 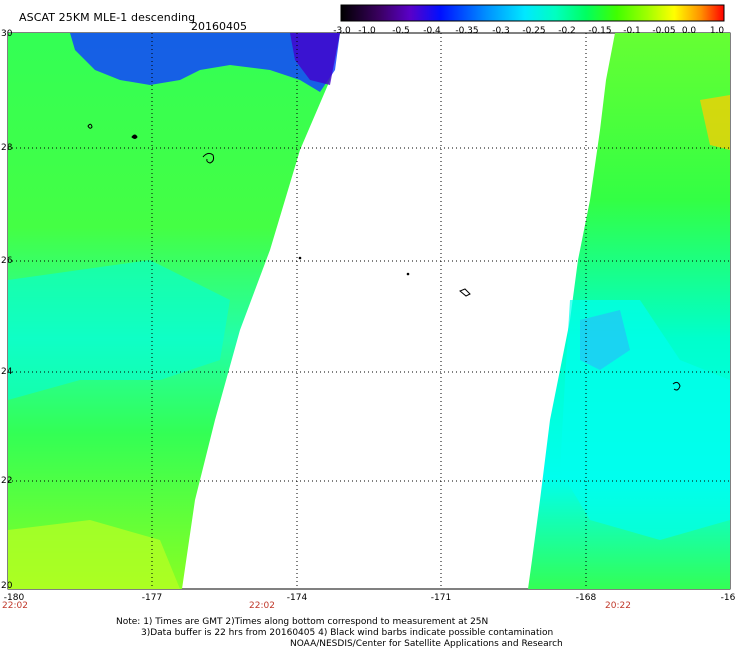 I want to click on colorbar-label: 0.0, so click(x=689, y=31).